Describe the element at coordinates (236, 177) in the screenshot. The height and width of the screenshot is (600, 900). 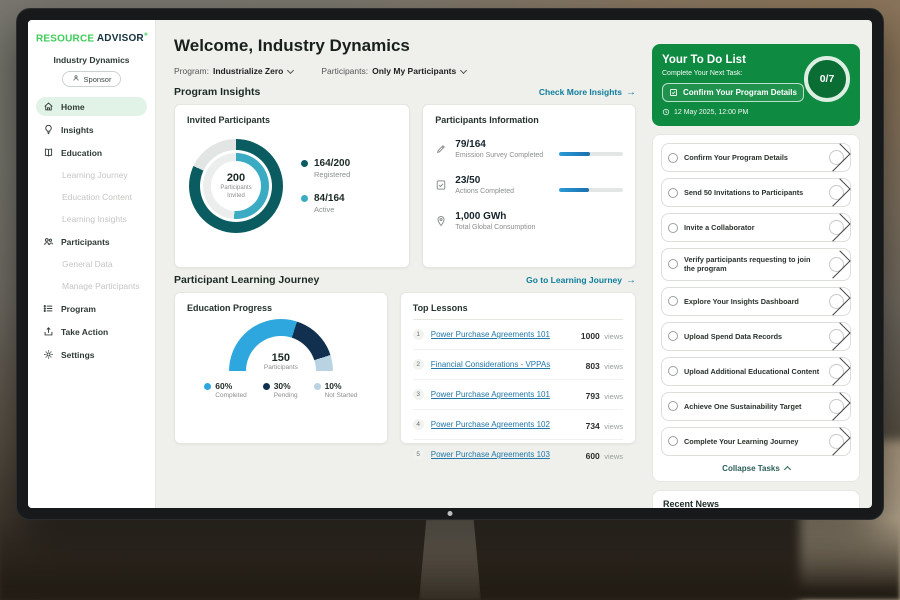
I see `donut-center-value: 200` at that location.